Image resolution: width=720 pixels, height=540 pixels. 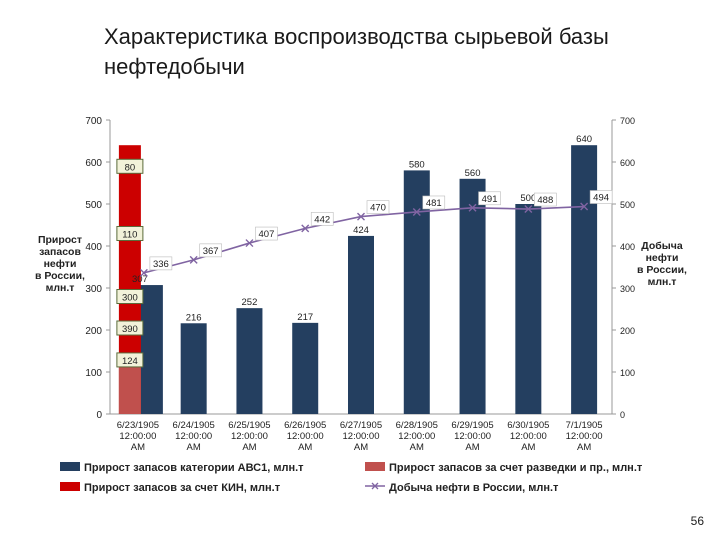 I want to click on y-left-tick-label: 700, so click(x=93, y=121).